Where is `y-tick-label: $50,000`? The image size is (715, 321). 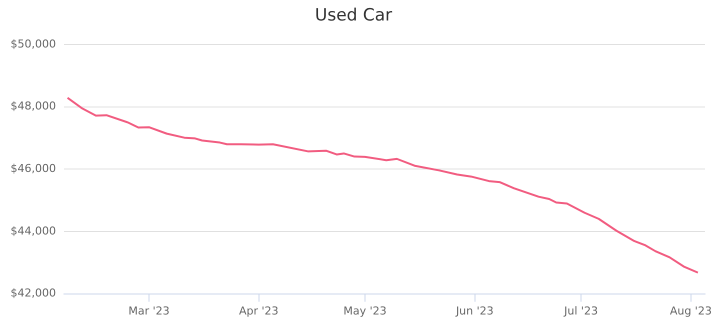
y-tick-label: $50,000 is located at coordinates (33, 43).